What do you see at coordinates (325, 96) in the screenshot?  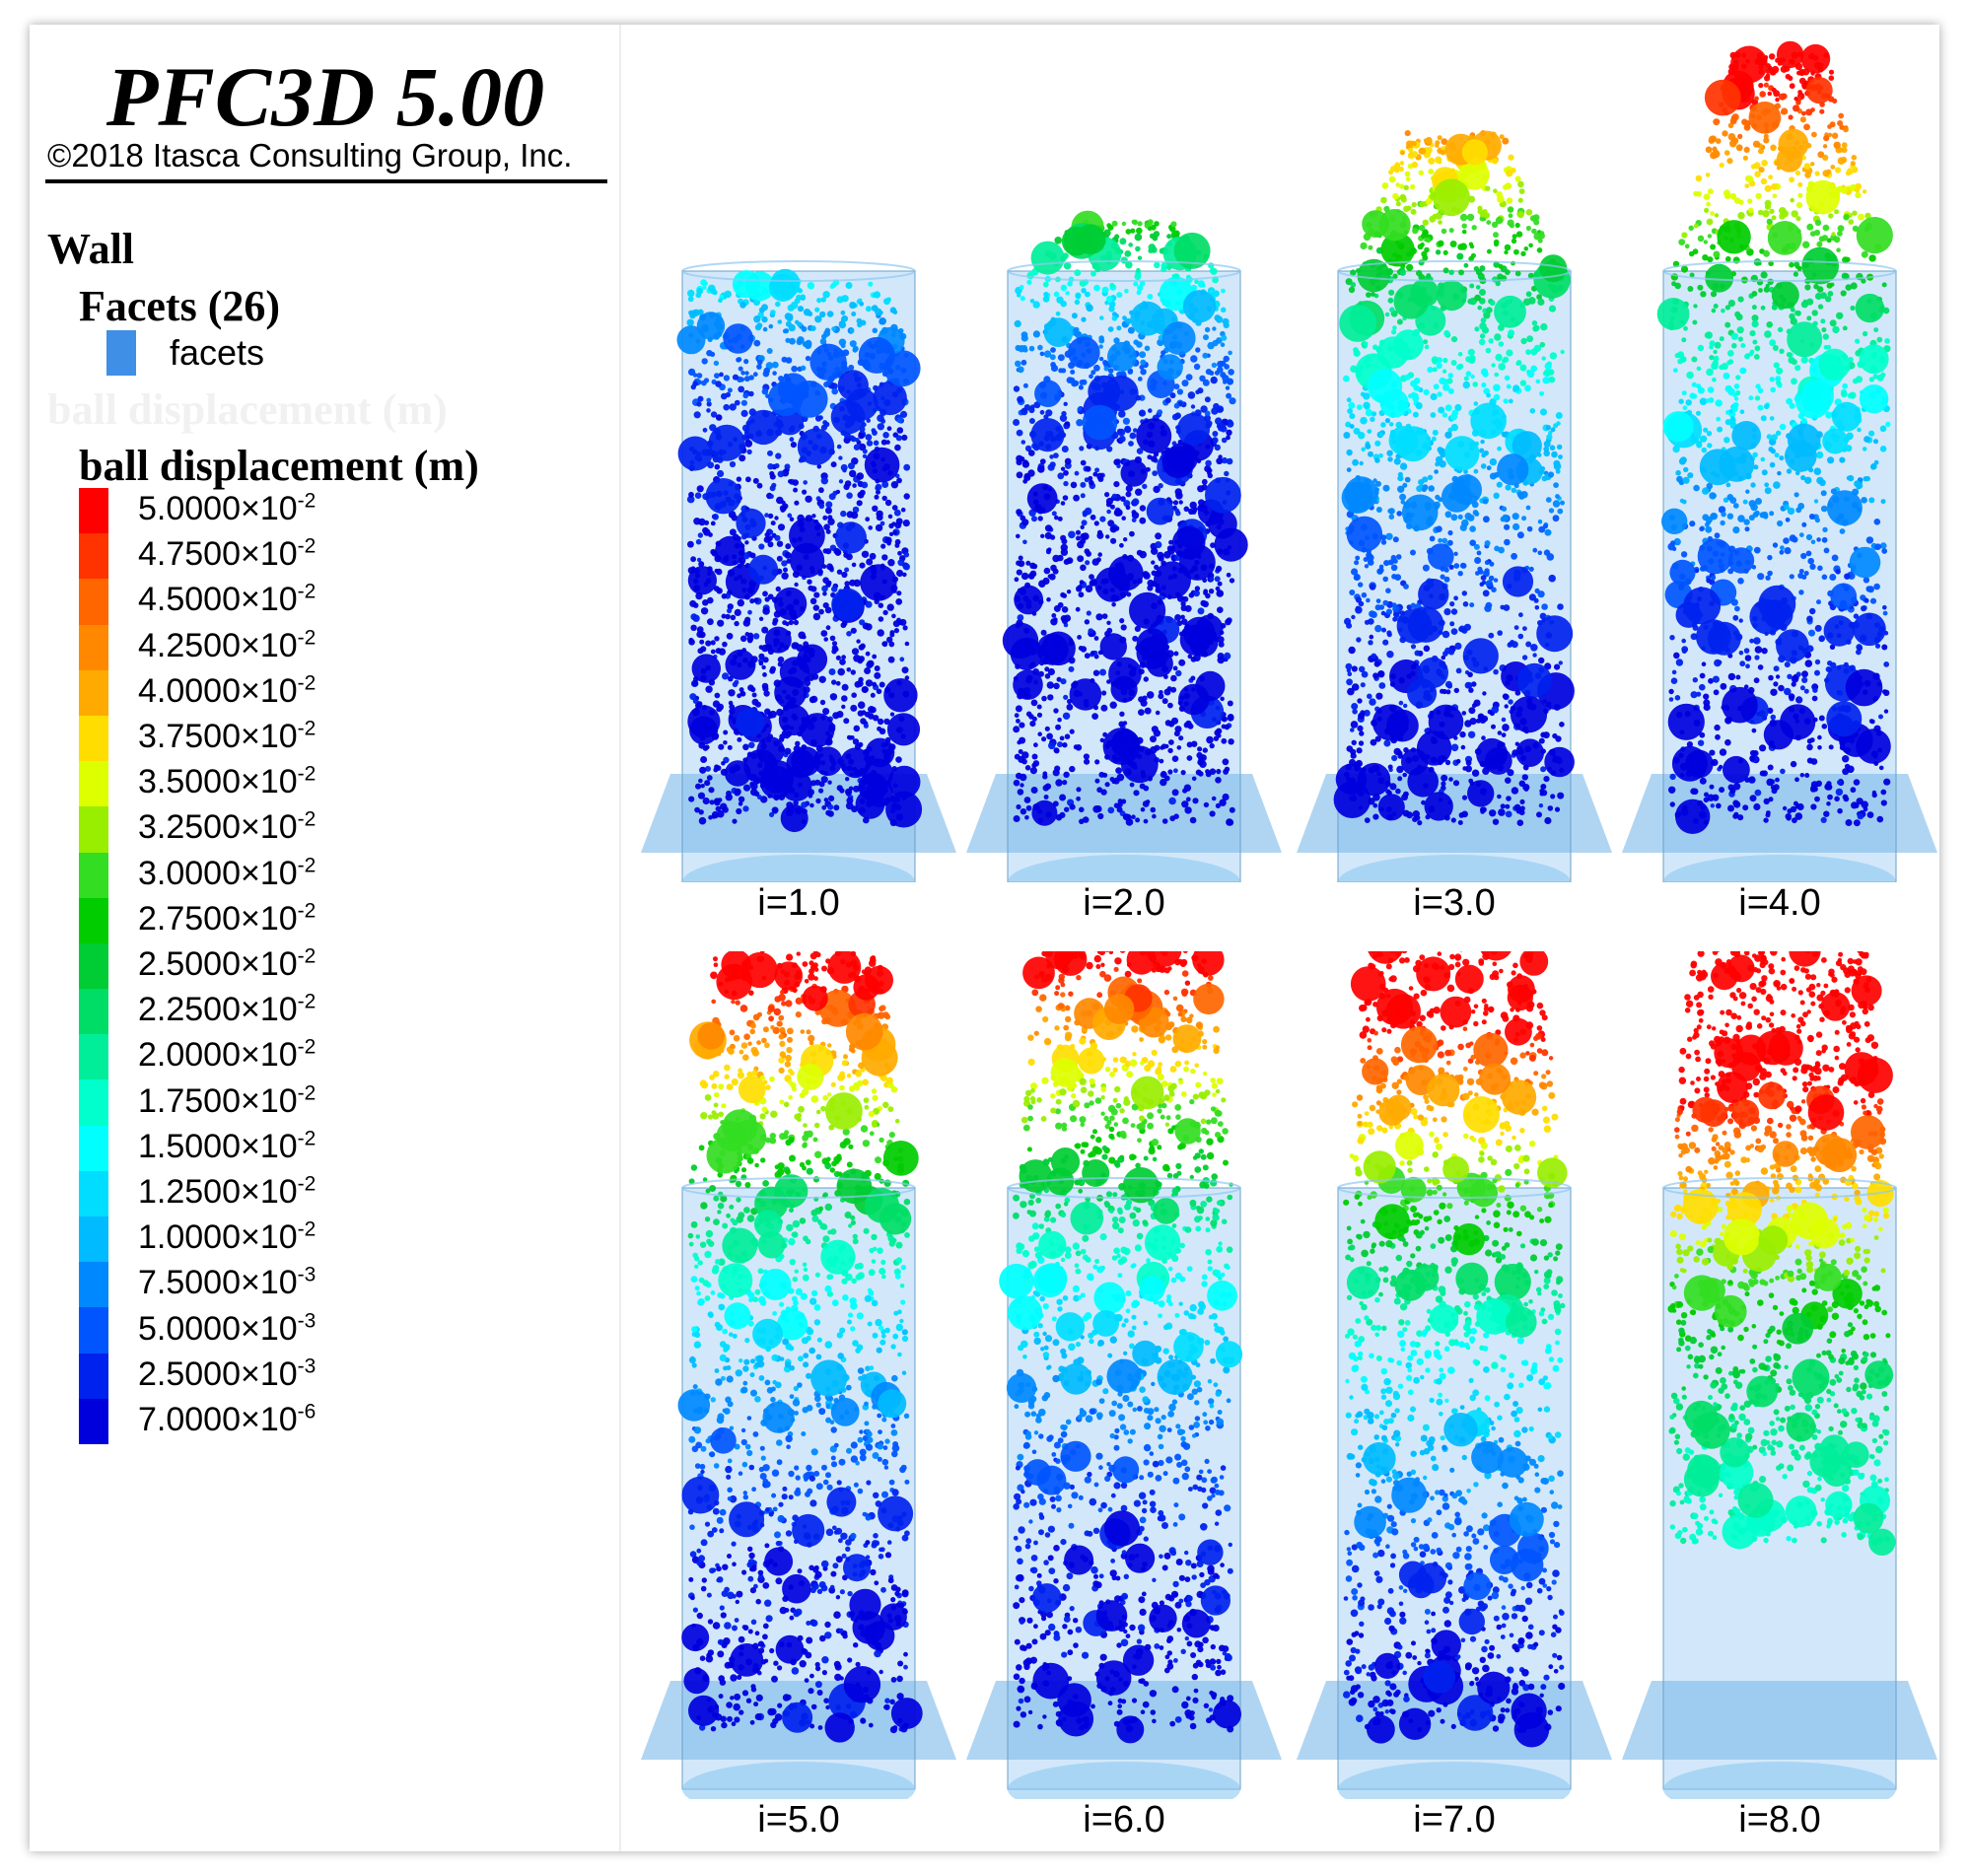 I see `app-title: PFC3D 5.00` at bounding box center [325, 96].